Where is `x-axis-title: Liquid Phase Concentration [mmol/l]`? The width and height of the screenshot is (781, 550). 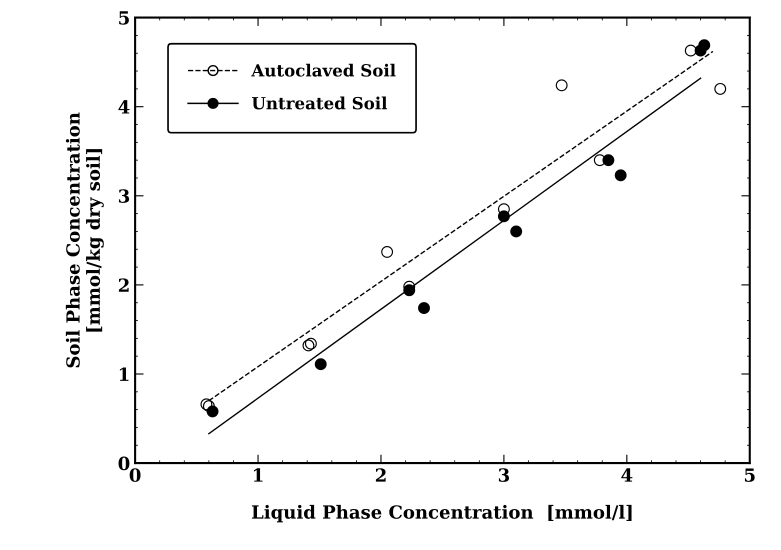
x-axis-title: Liquid Phase Concentration [mmol/l] is located at coordinates (442, 513).